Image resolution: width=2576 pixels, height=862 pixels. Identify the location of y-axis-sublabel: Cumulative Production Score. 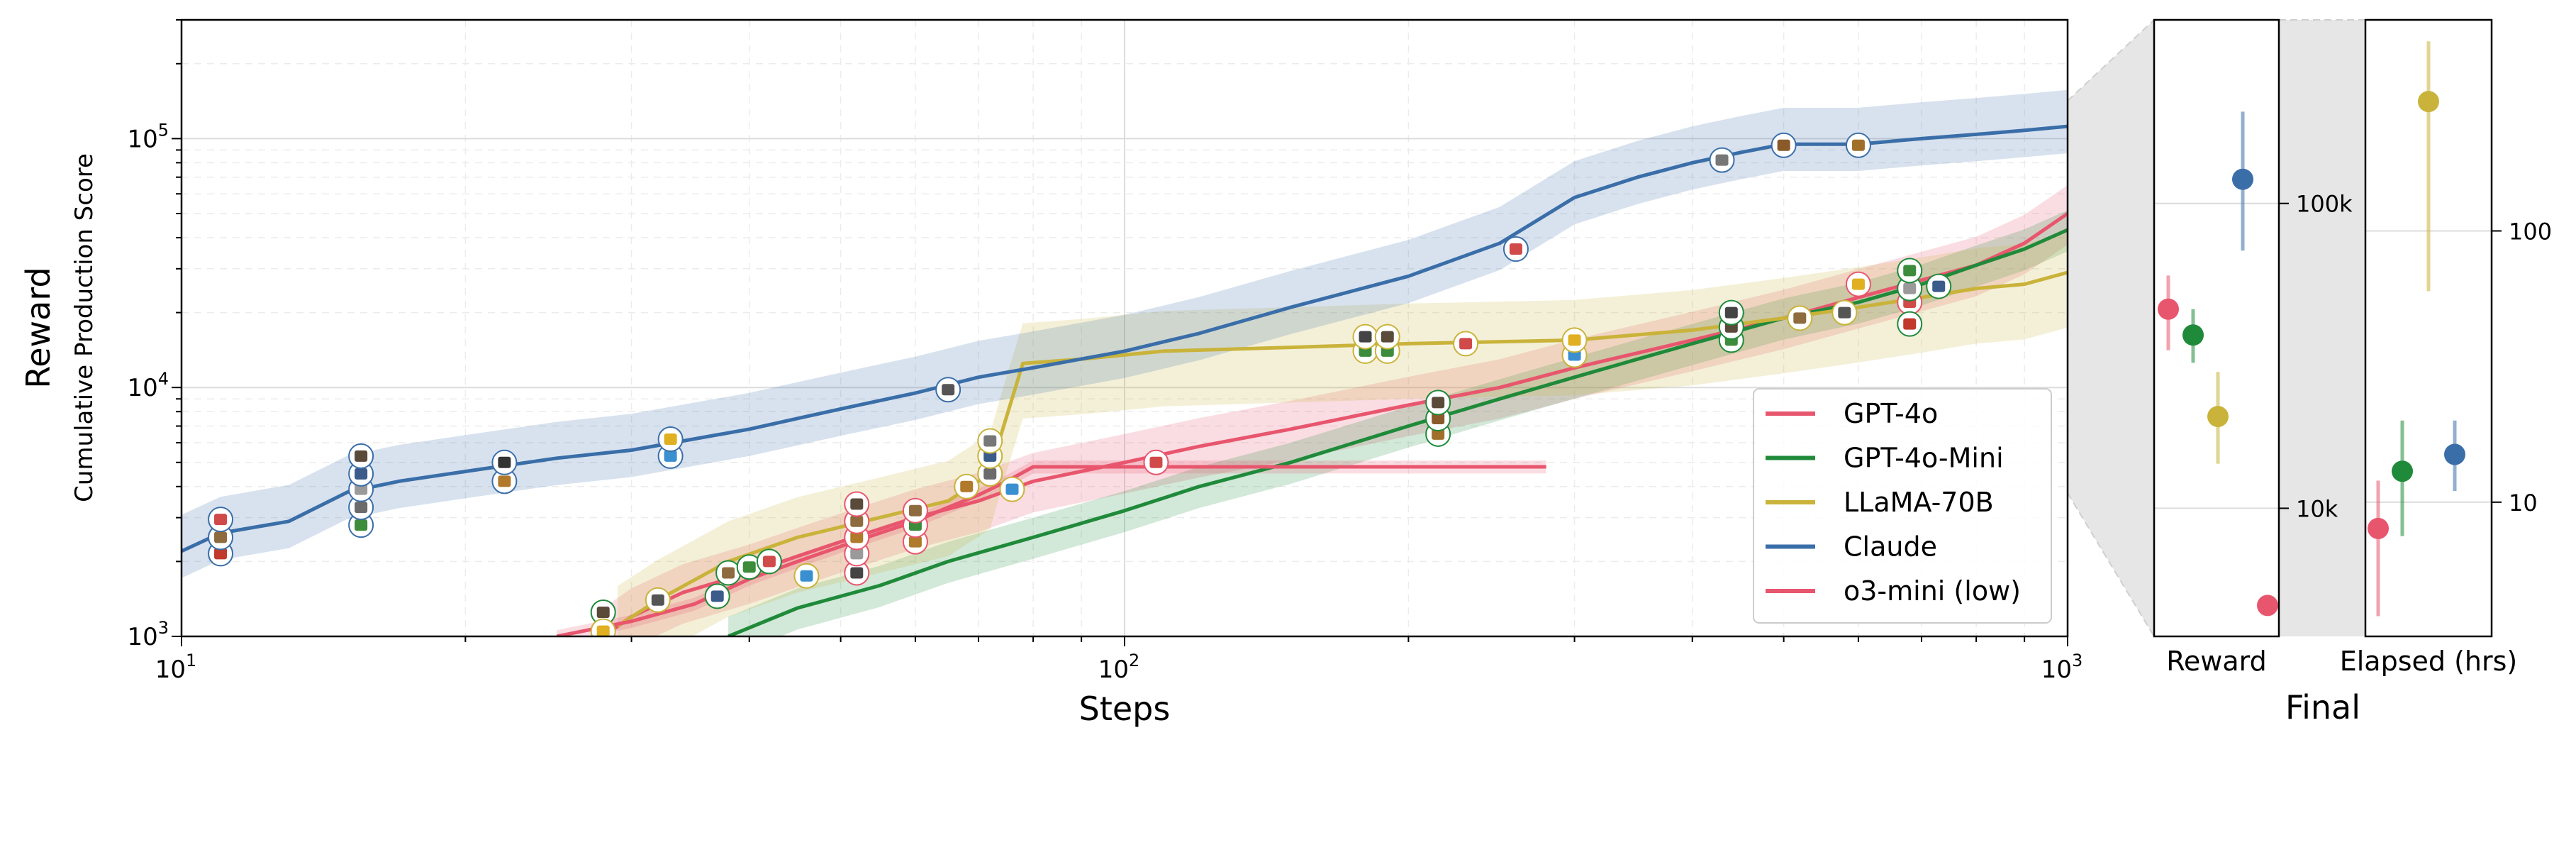
(84, 327).